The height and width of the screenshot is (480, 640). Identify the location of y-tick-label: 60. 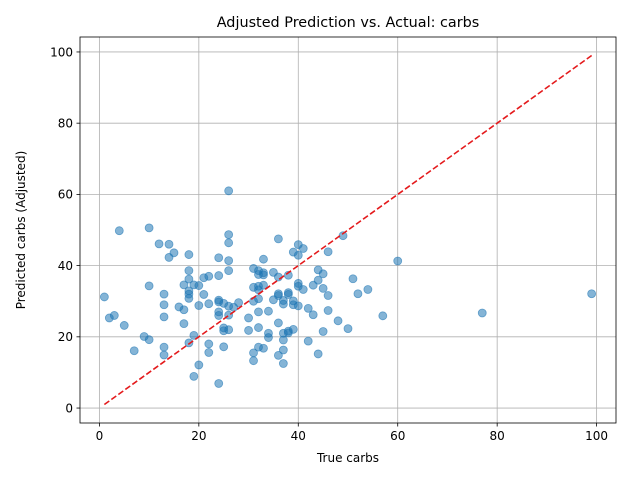
(65, 195).